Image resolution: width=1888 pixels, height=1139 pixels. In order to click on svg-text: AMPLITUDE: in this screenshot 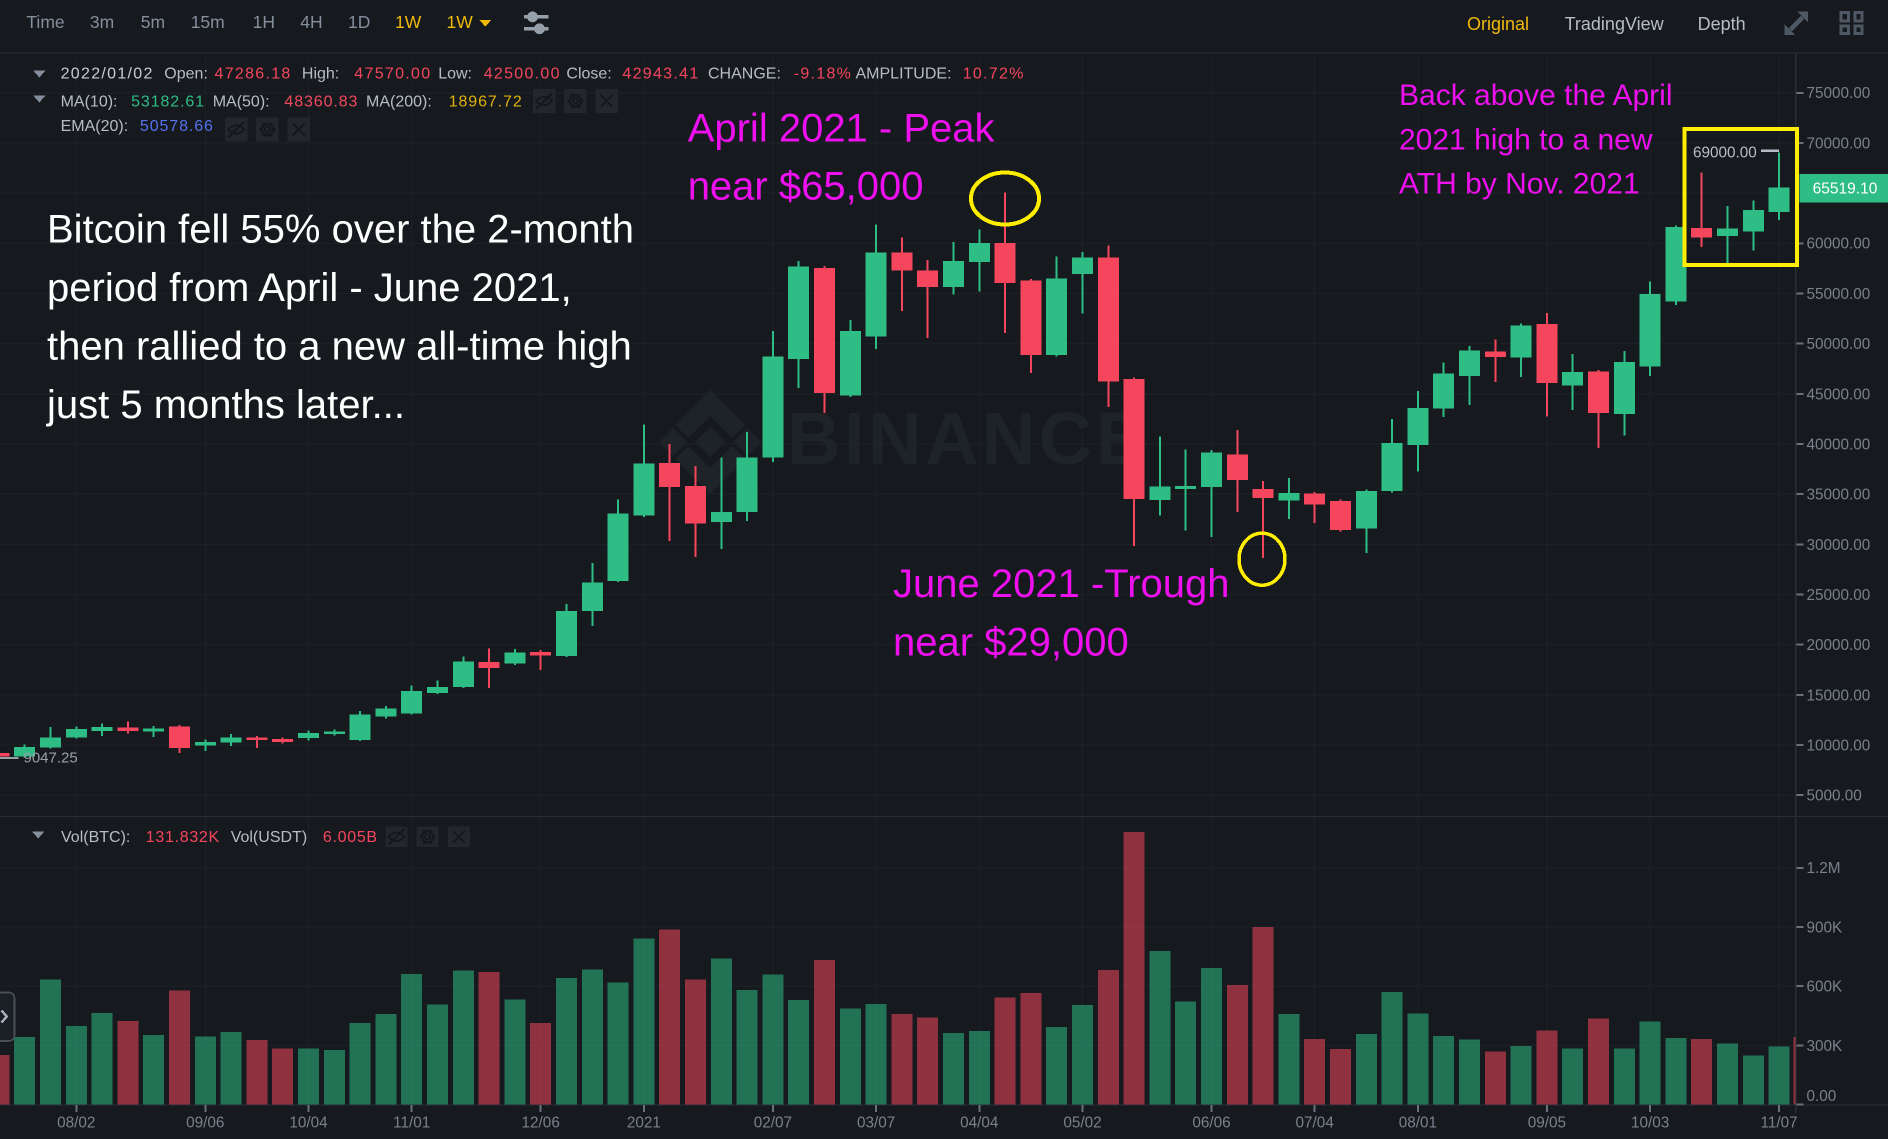, I will do `click(904, 74)`.